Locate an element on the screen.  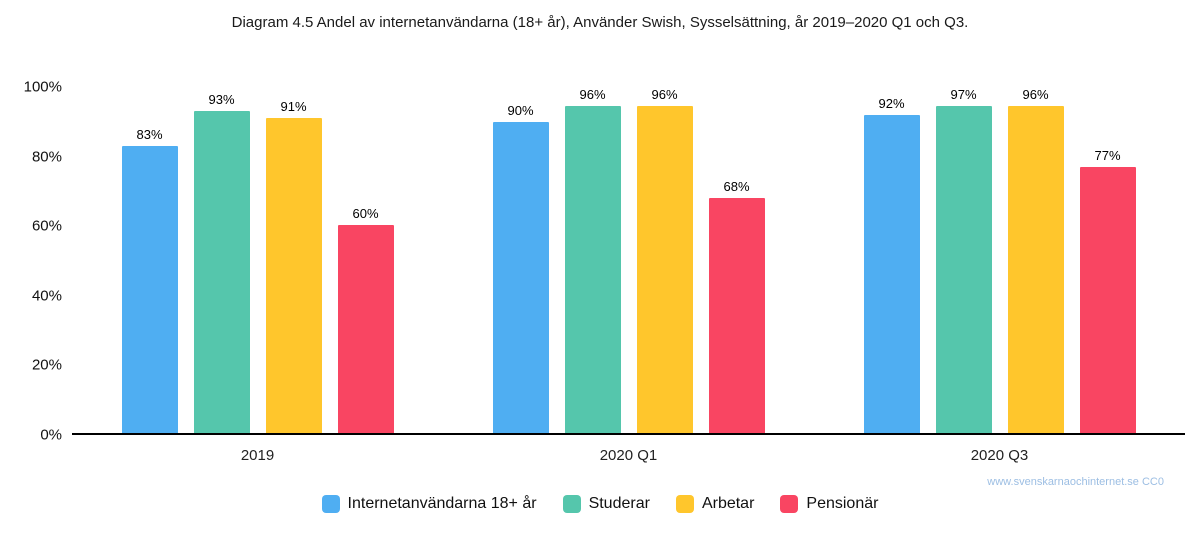
legend-label: Pensionär is located at coordinates (842, 503).